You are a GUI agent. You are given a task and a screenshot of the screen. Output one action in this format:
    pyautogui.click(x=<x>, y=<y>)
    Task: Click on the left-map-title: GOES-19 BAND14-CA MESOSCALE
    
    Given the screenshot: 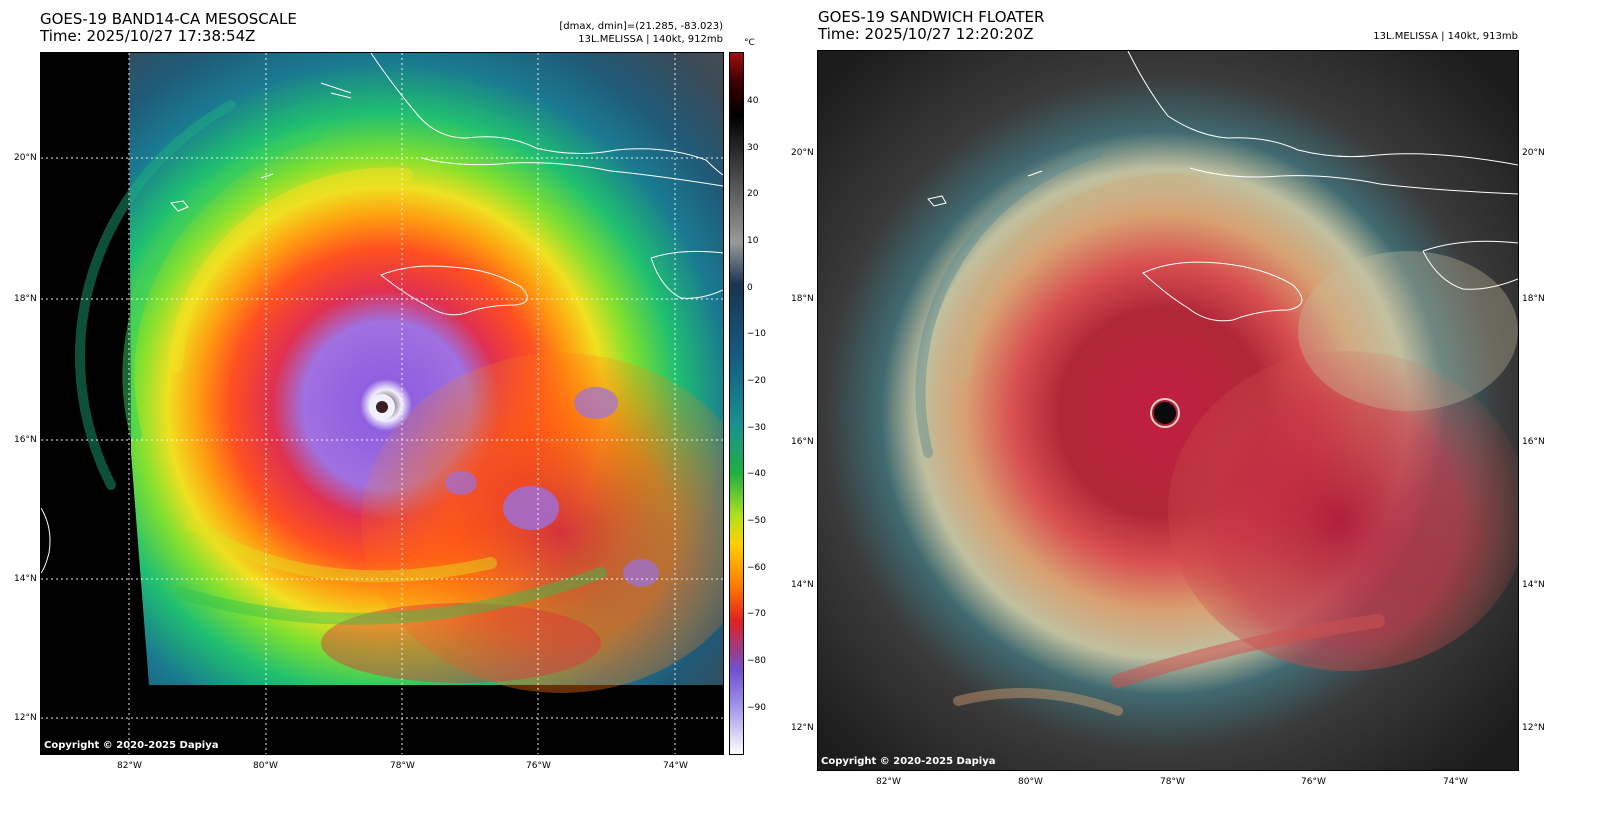 What is the action you would take?
    pyautogui.click(x=168, y=19)
    